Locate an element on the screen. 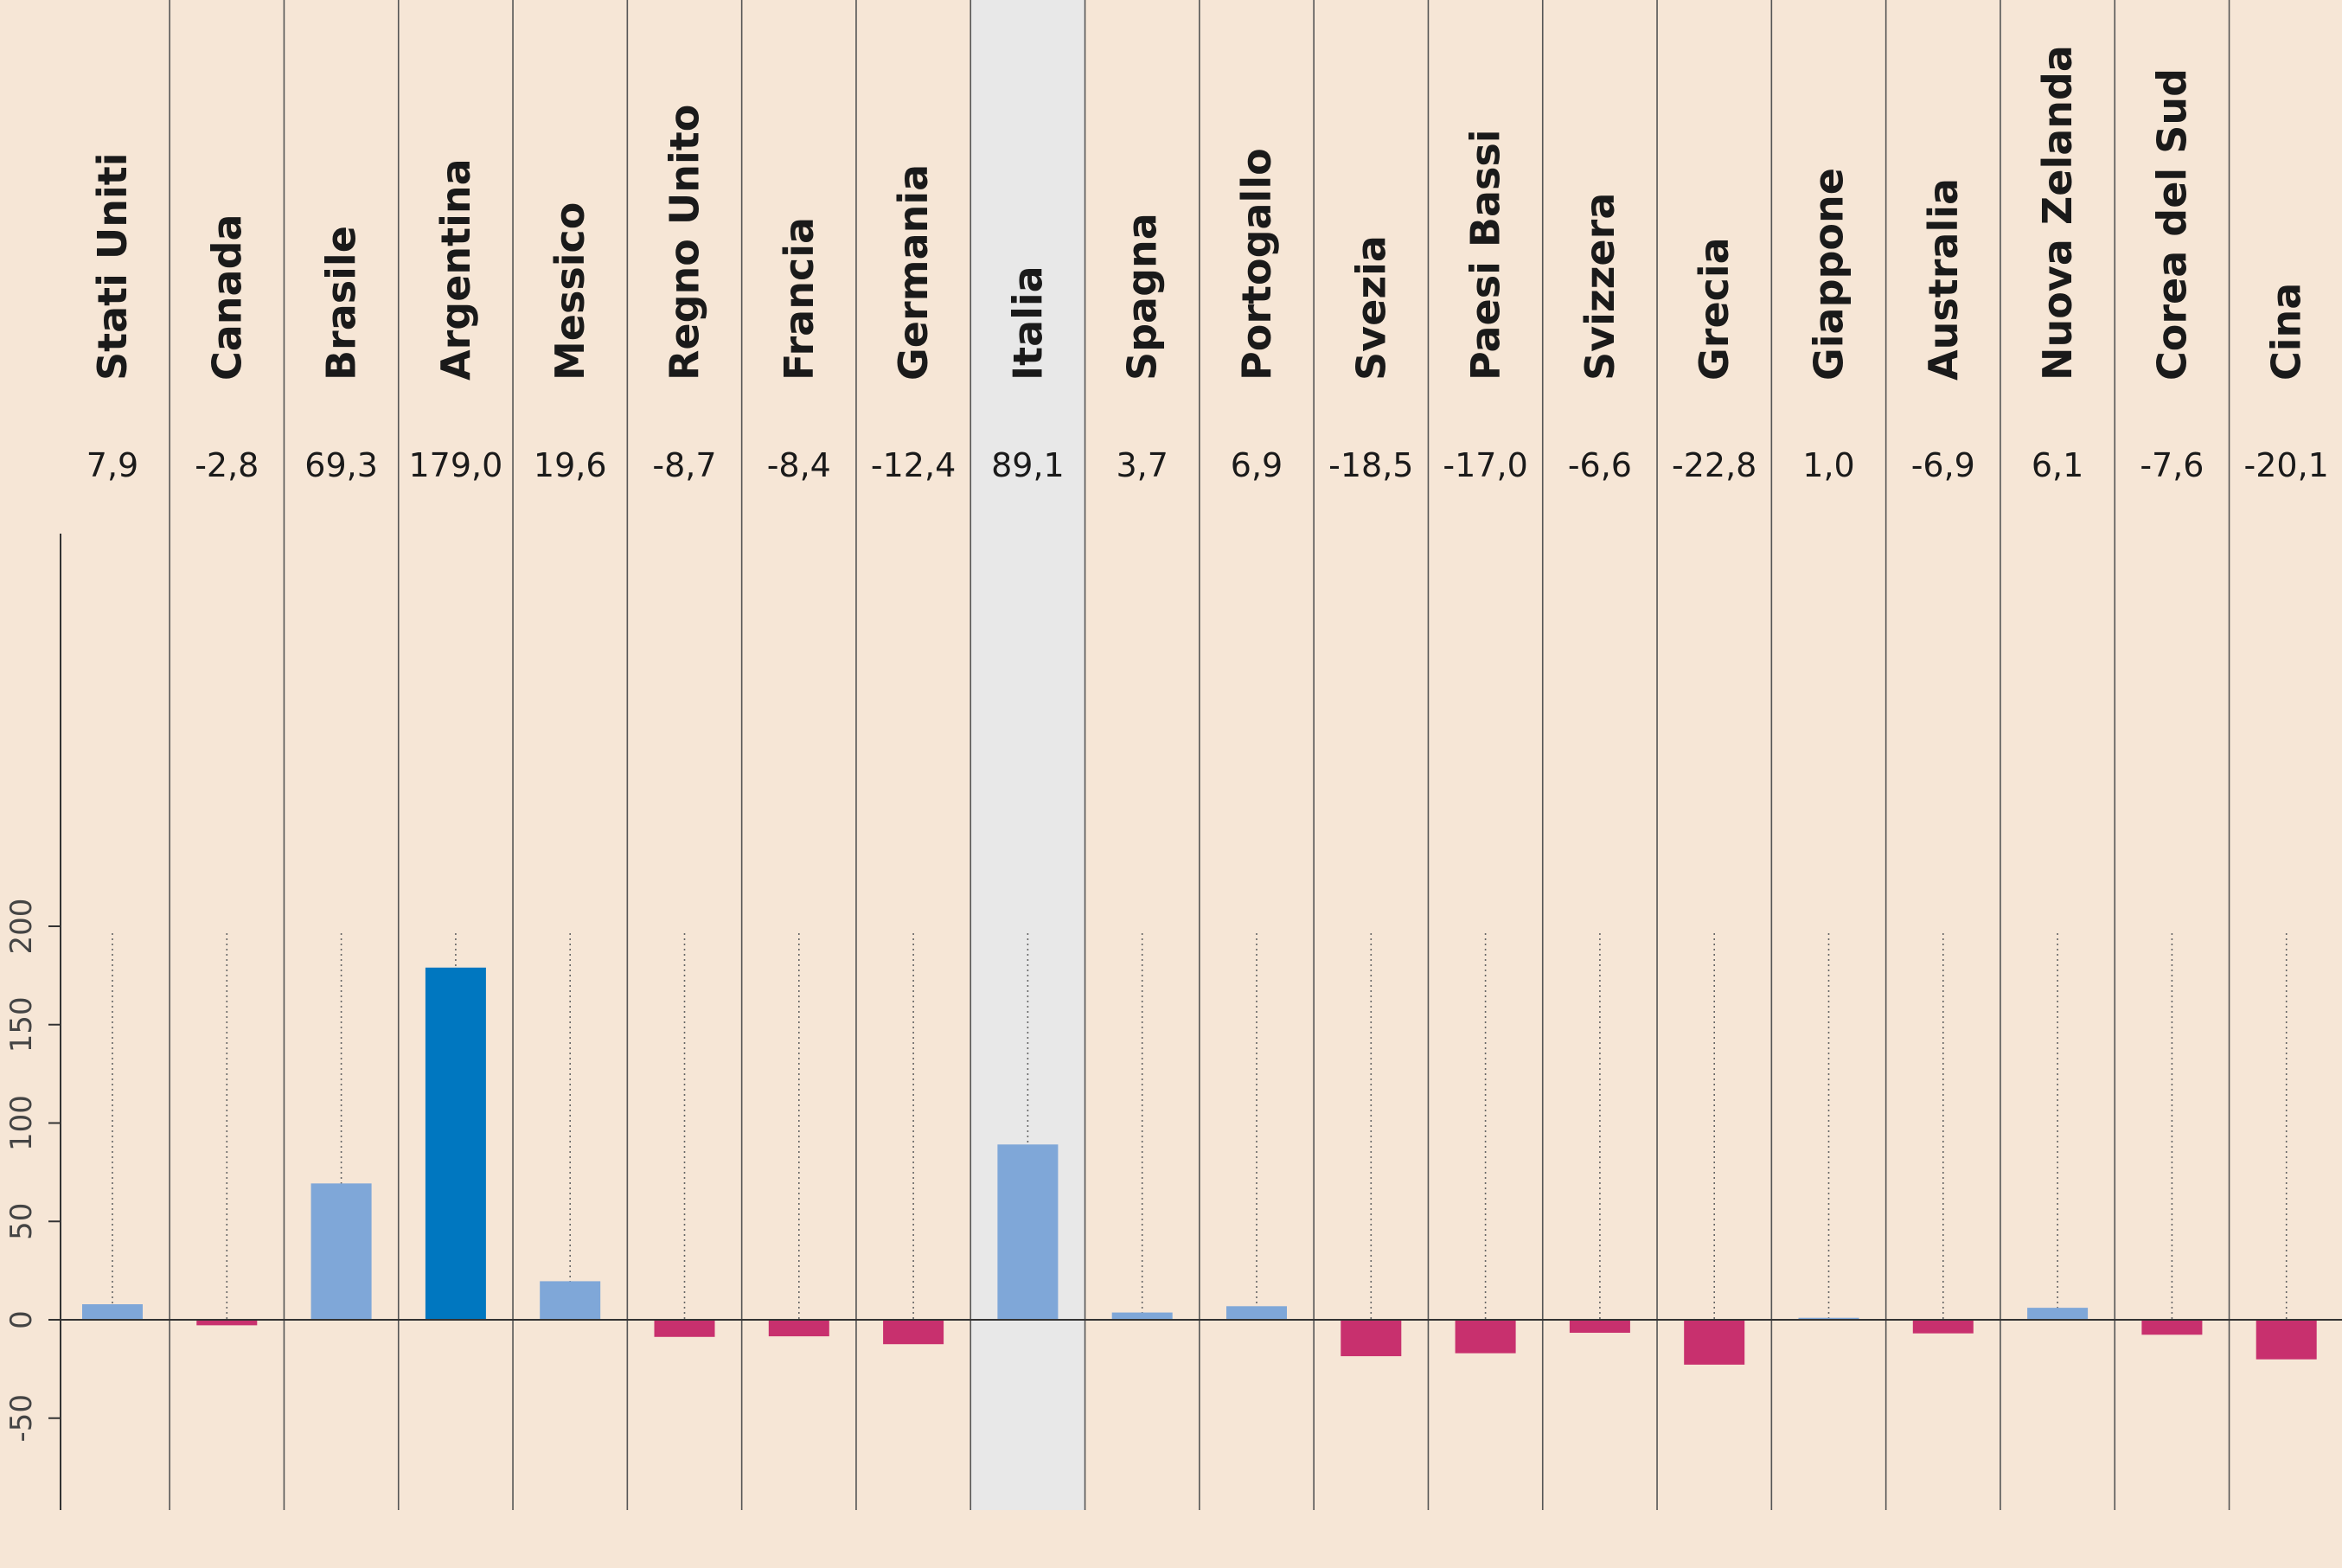 This screenshot has width=2342, height=1568. y-tick-label: 100 is located at coordinates (22, 1123).